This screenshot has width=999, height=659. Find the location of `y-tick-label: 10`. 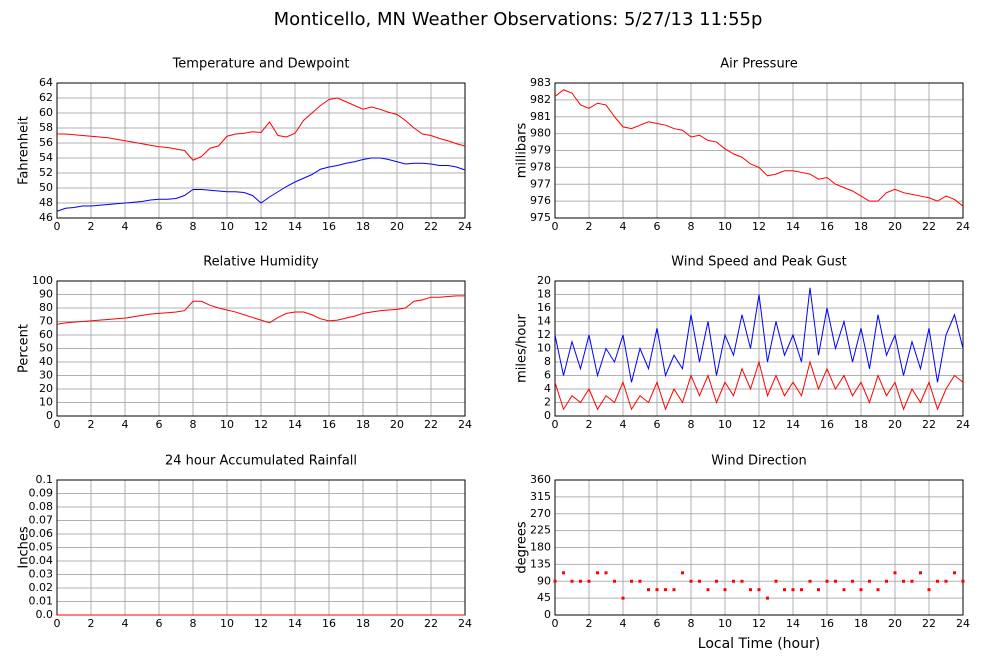

y-tick-label: 10 is located at coordinates (544, 348).